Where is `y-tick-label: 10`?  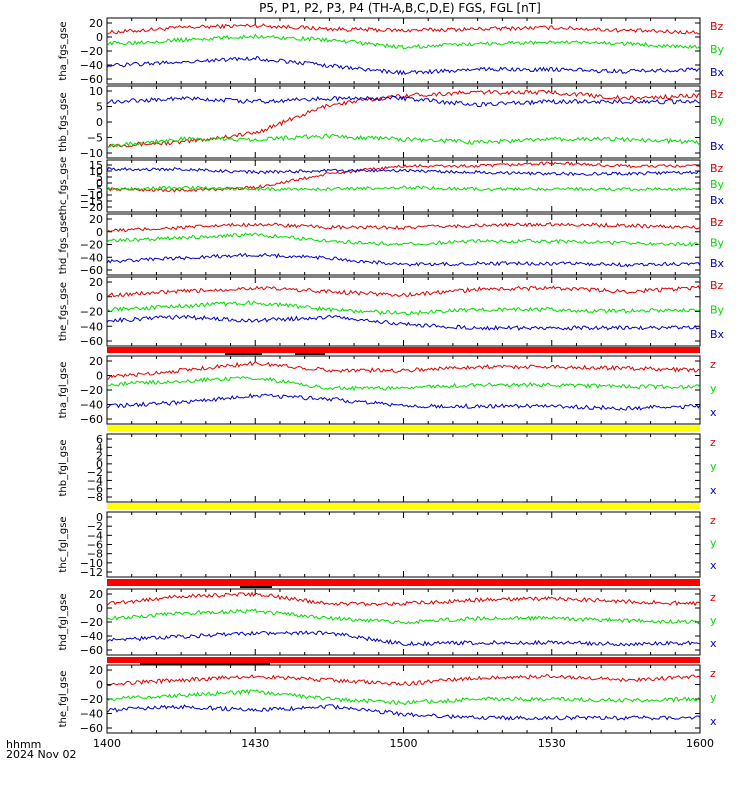
y-tick-label: 10 is located at coordinates (96, 171).